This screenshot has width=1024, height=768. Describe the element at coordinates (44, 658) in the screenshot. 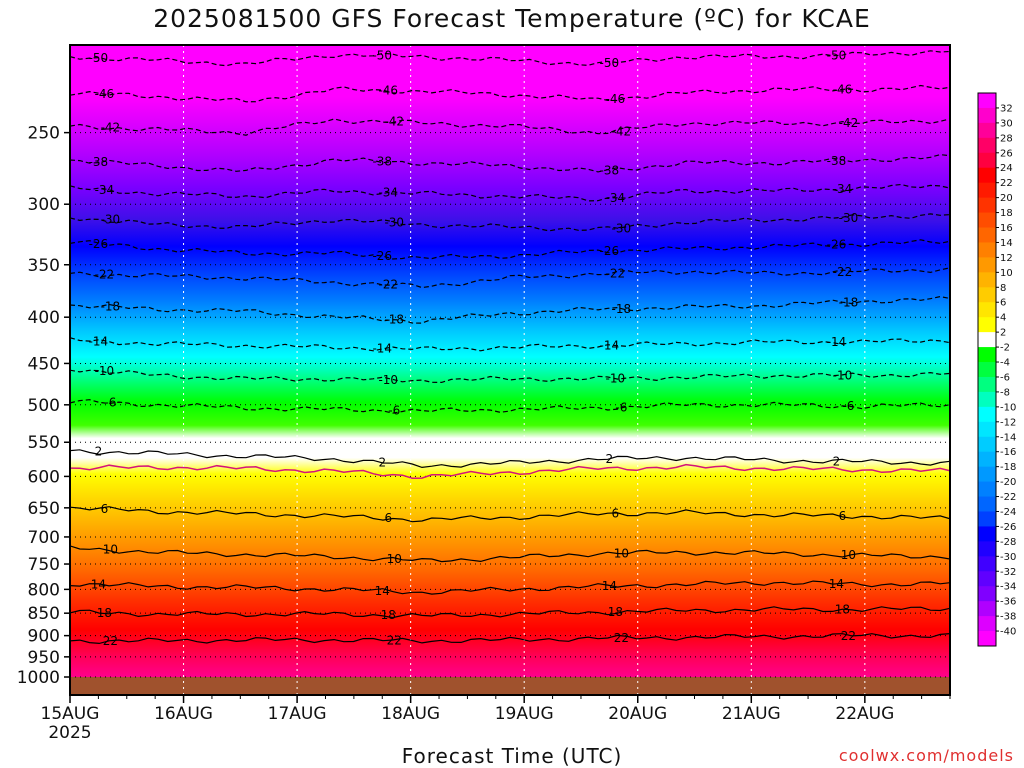

I see `y-tick-label: 950` at that location.